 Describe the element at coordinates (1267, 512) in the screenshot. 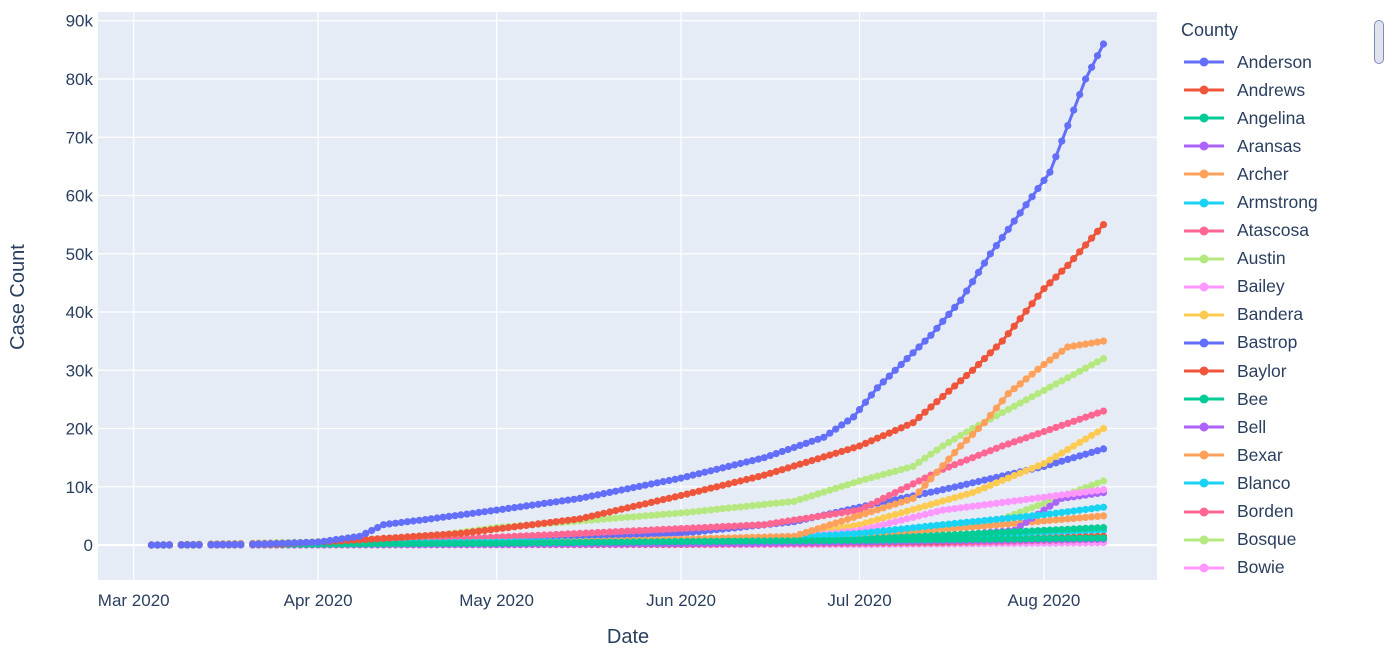

I see `legend-item-borden: Borden` at that location.